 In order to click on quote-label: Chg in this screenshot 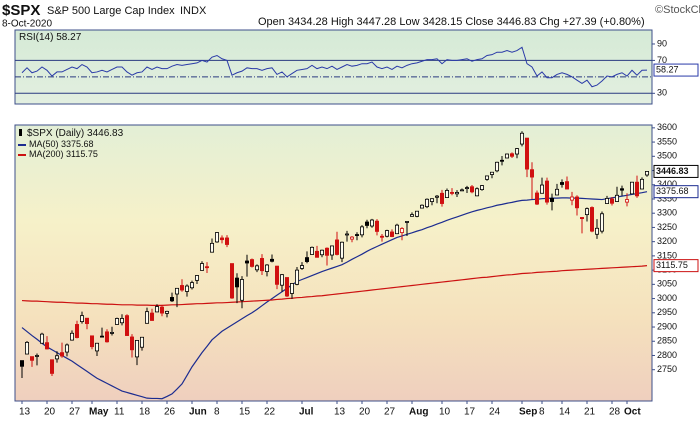, I will do `click(549, 22)`.